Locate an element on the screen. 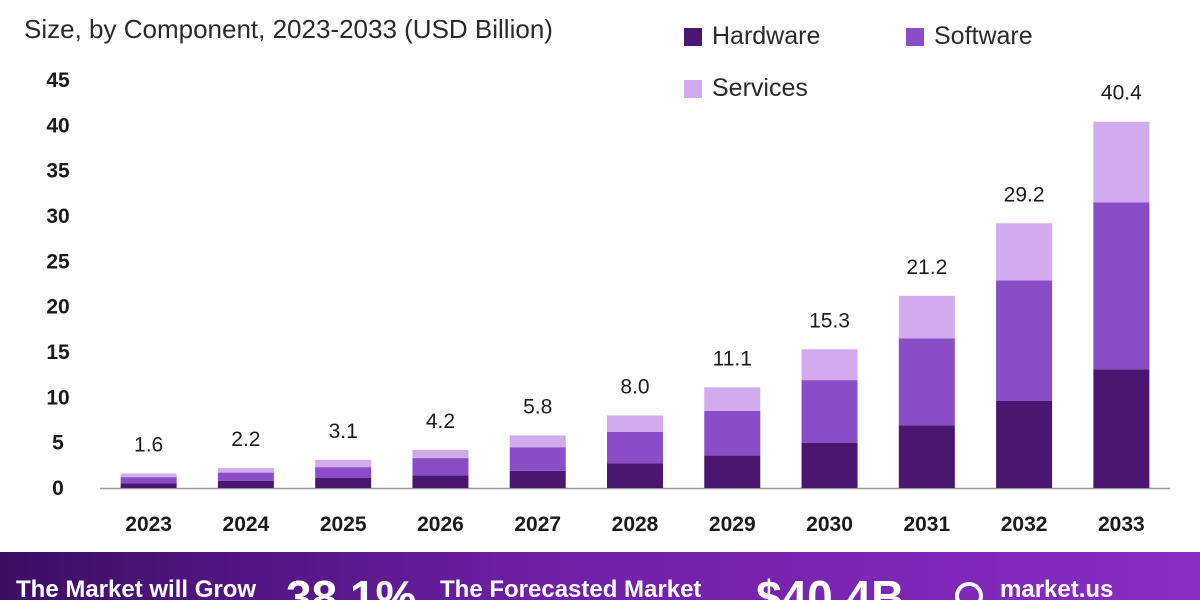 The image size is (1200, 600). y-tick-label: 0 is located at coordinates (58, 488).